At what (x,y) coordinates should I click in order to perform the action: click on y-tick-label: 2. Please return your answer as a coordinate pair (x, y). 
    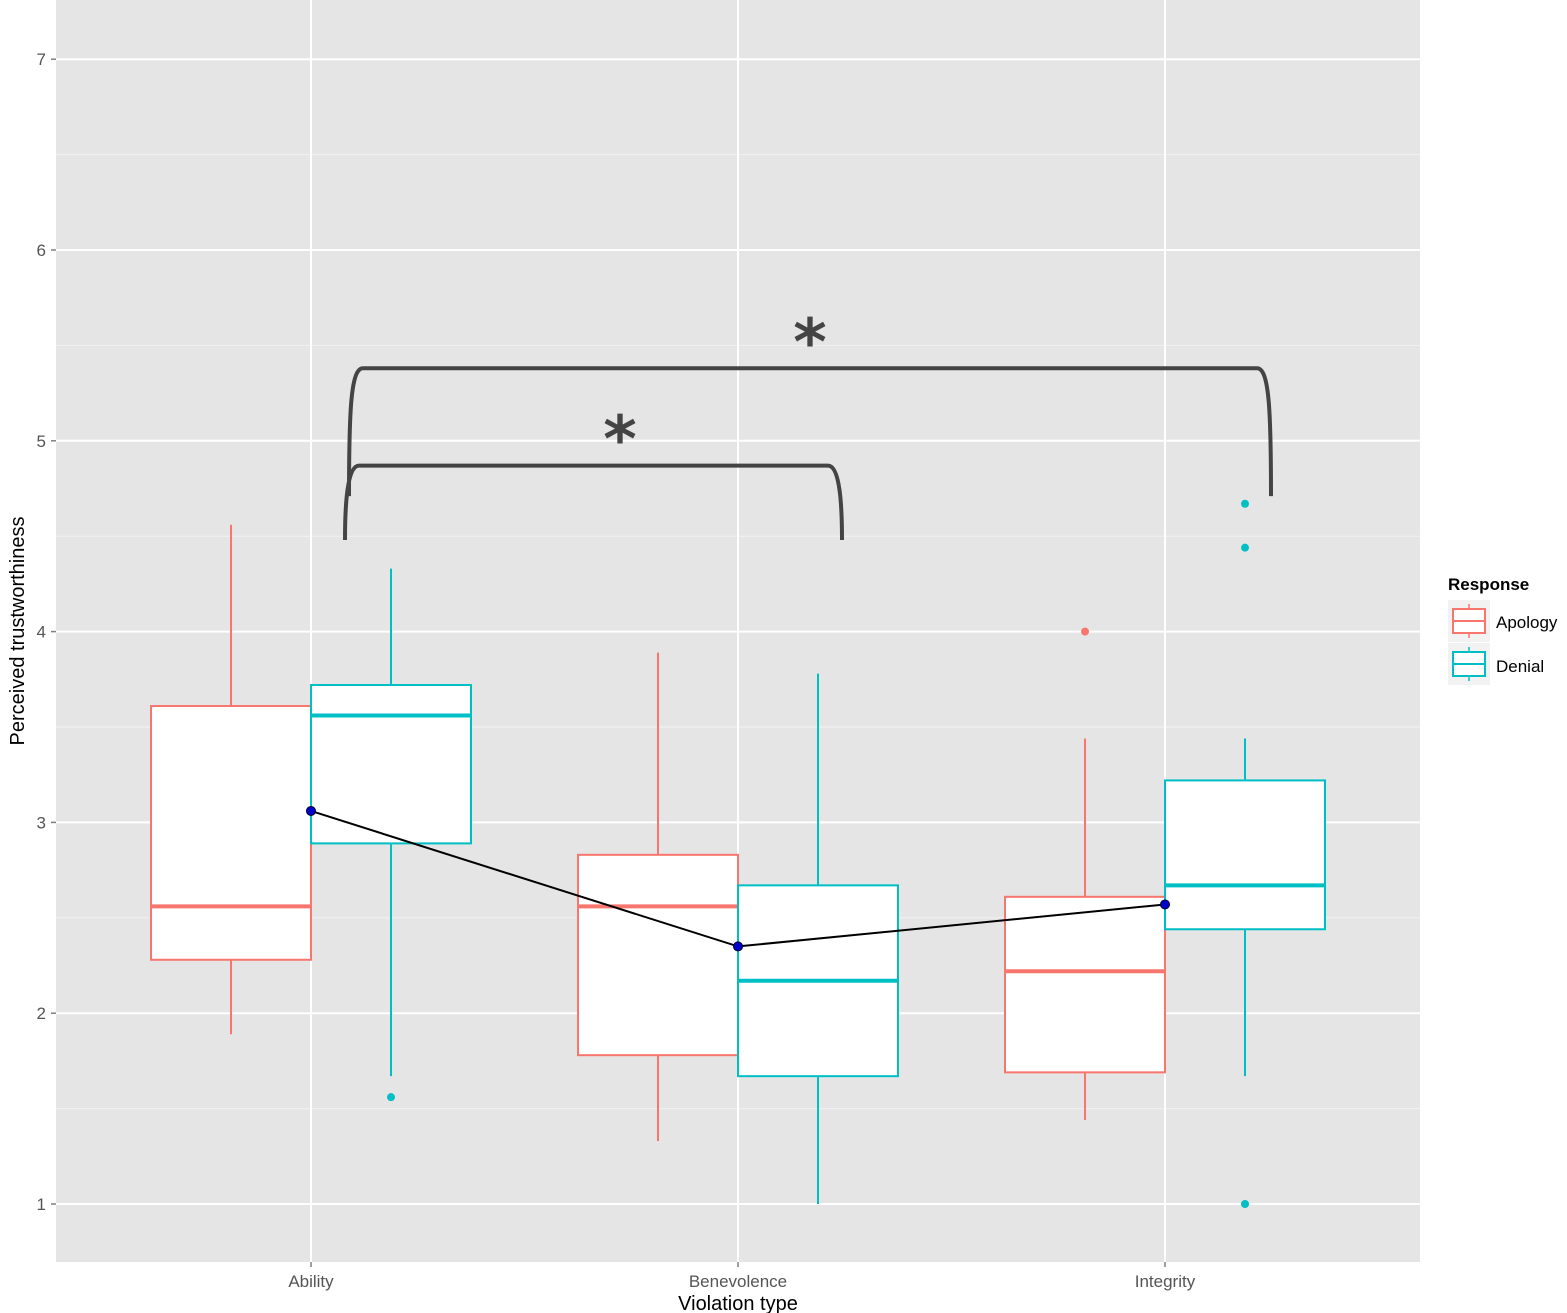
    Looking at the image, I should click on (41, 1013).